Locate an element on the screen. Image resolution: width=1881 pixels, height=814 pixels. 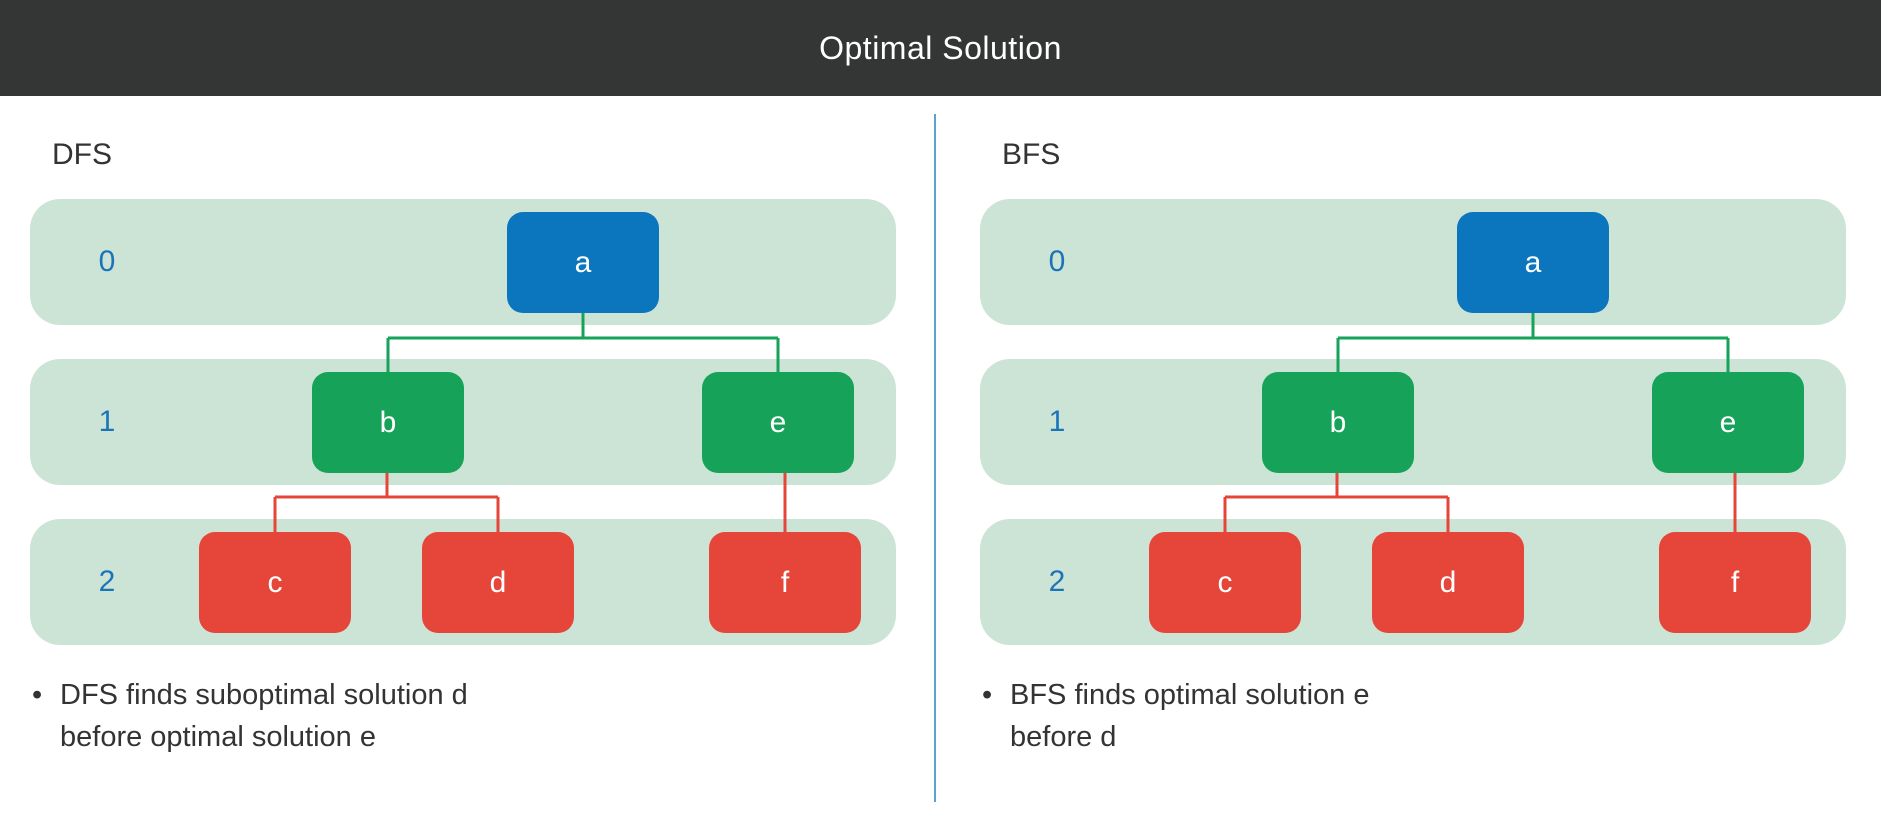
panel-divider is located at coordinates (935, 458).